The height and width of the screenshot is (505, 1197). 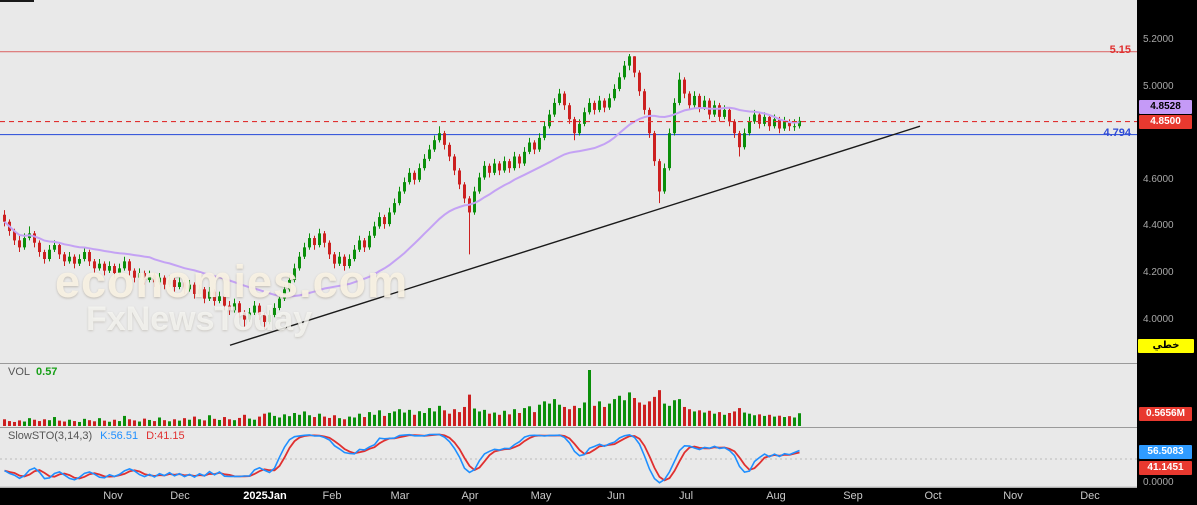 I want to click on alert-price-badge: 4.8500, so click(x=1165, y=122).